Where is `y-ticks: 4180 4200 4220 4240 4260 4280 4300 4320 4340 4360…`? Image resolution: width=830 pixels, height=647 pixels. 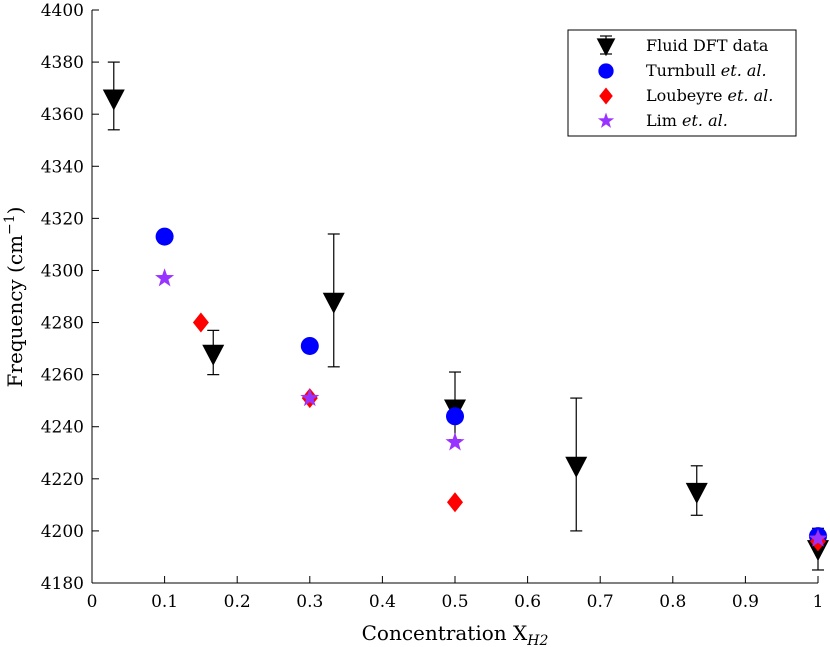 y-ticks: 4180 4200 4220 4240 4260 4280 4300 4320 4340 4360… is located at coordinates (70, 297).